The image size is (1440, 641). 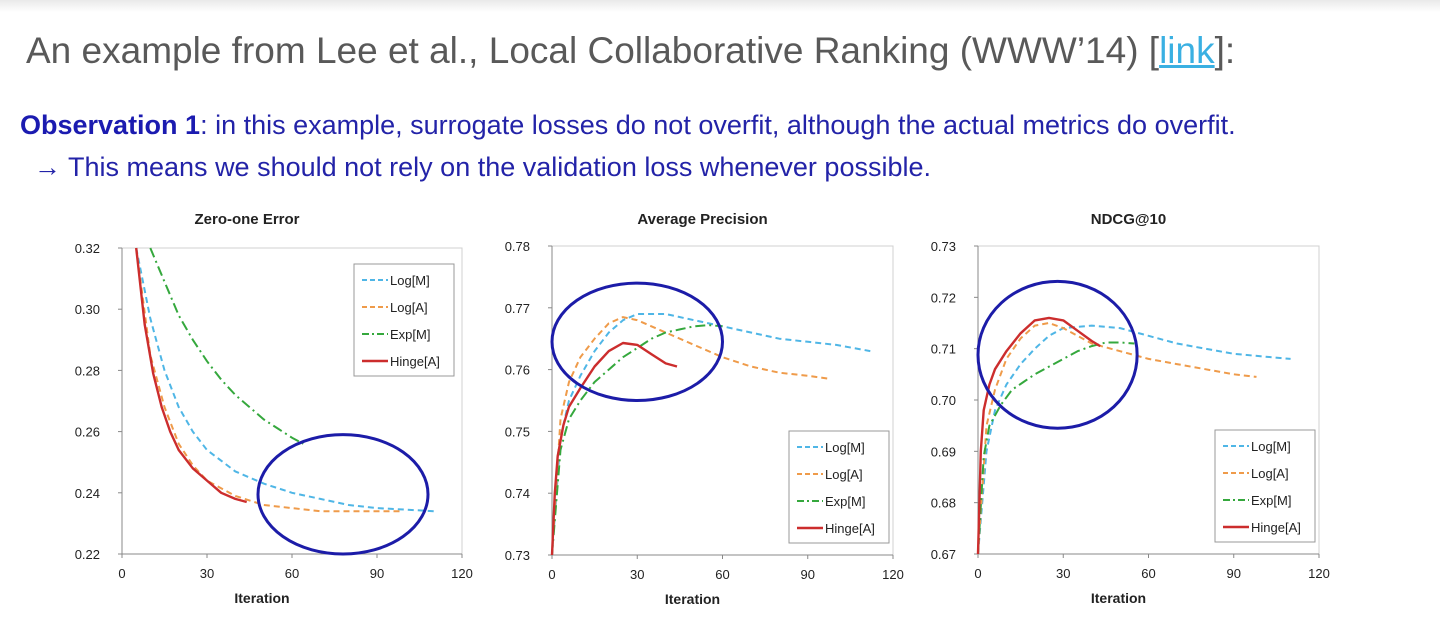 What do you see at coordinates (87, 370) in the screenshot?
I see `y-tick-label: 0.28` at bounding box center [87, 370].